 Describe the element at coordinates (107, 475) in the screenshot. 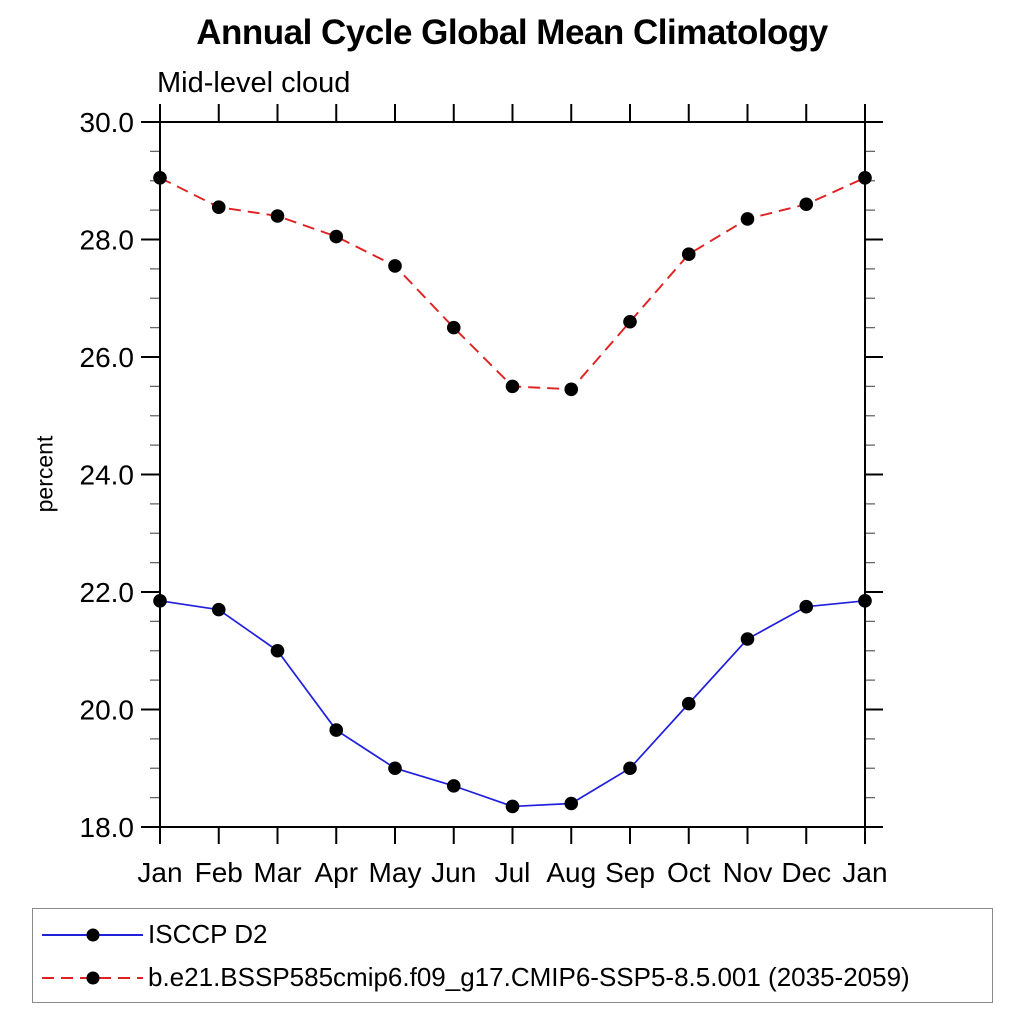

I see `y-tick-label: 24.0` at that location.